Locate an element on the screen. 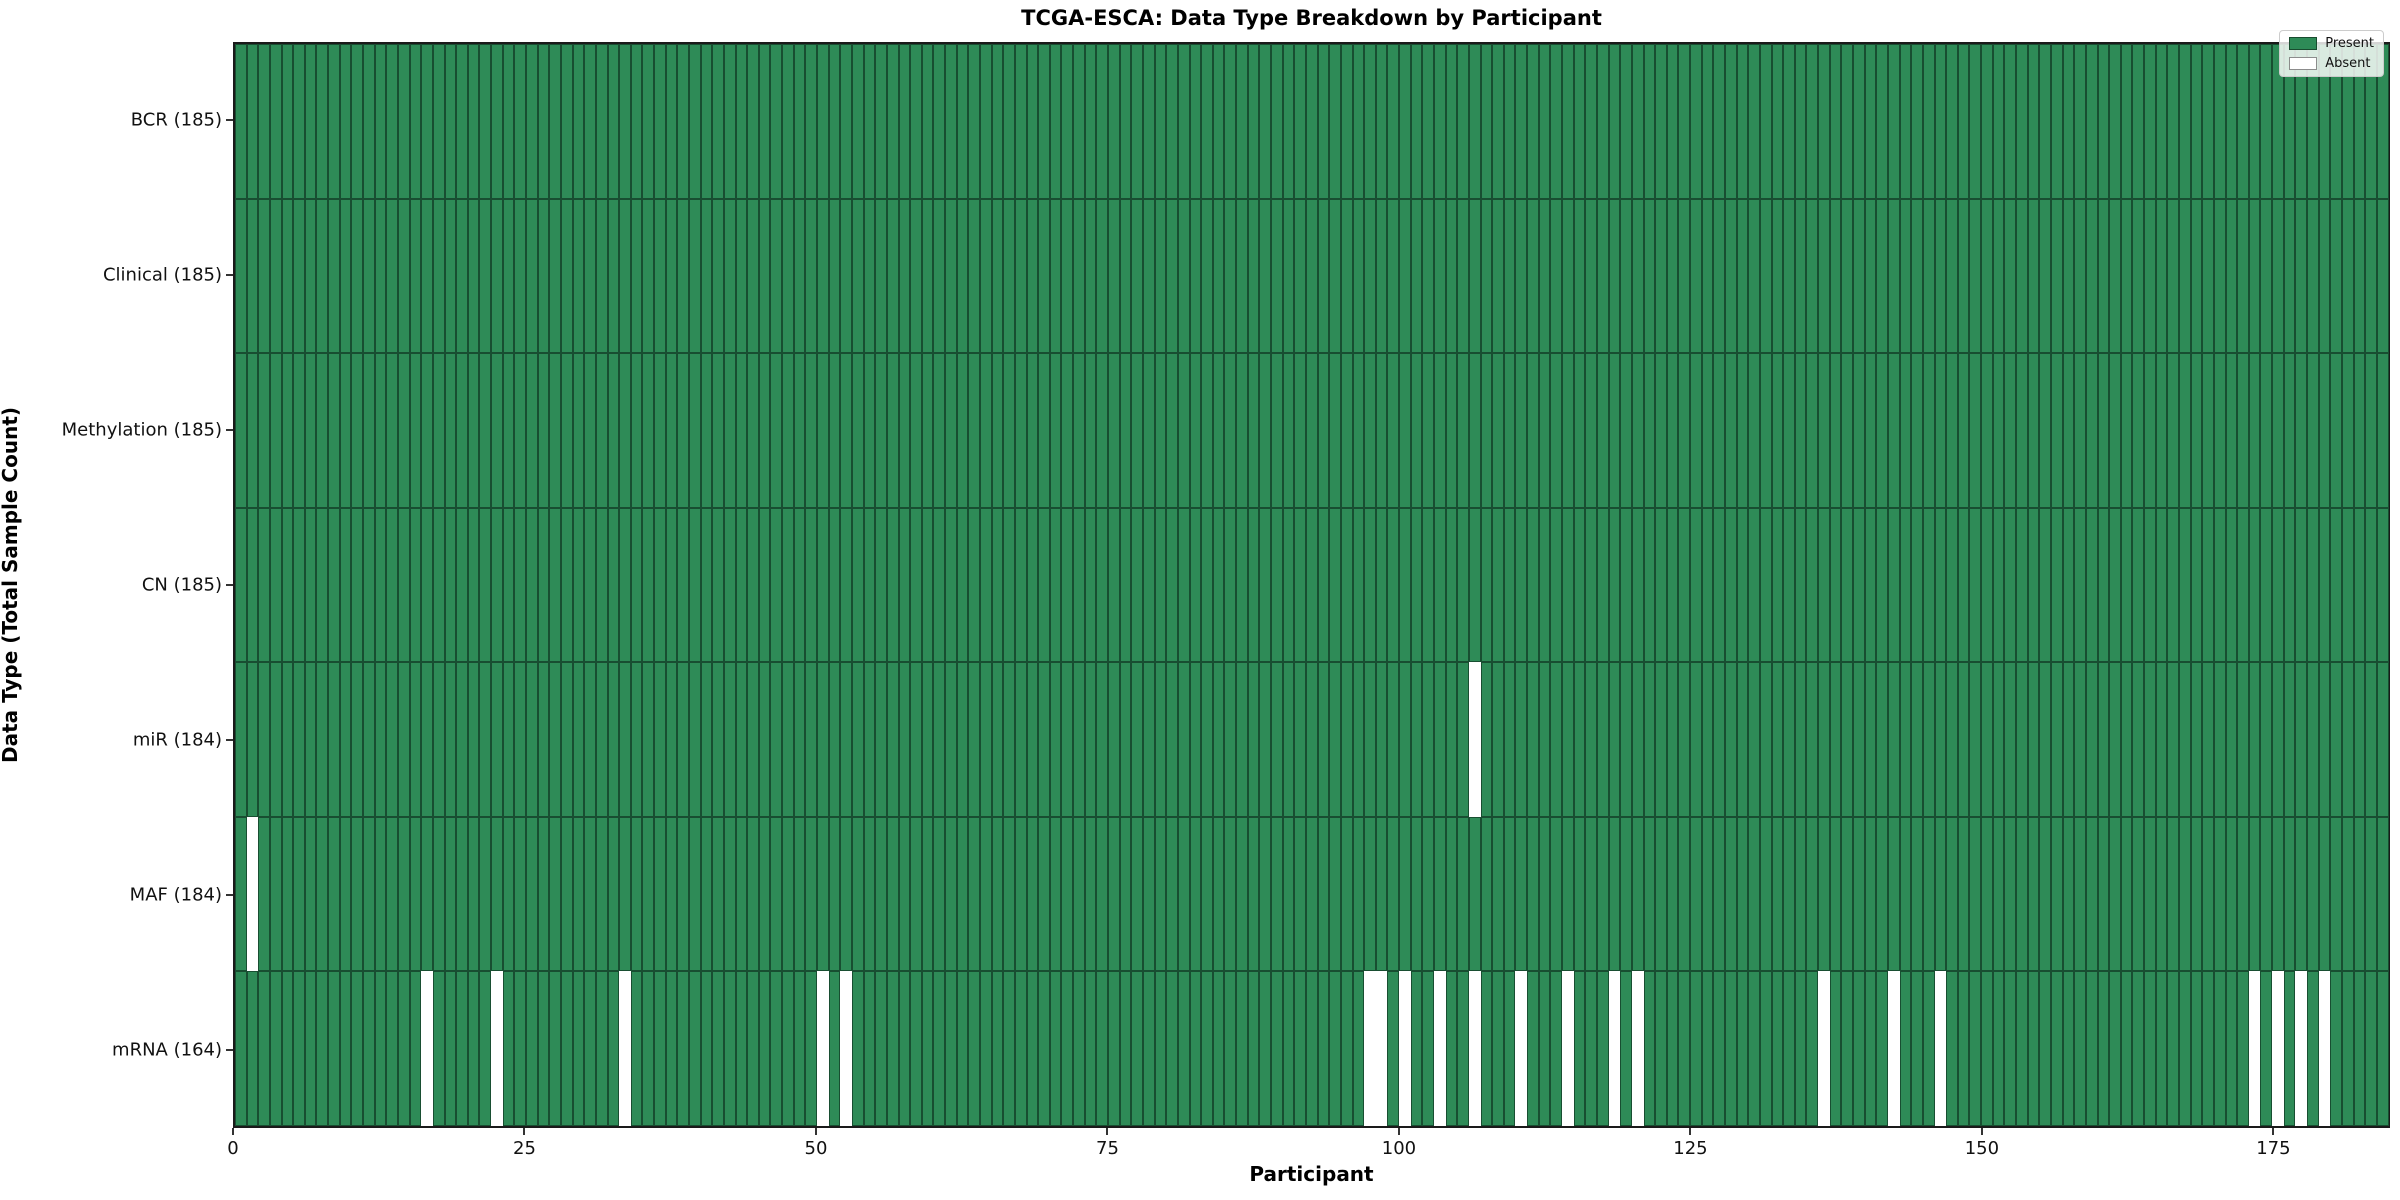 The image size is (2400, 1200). legend: Present Absent is located at coordinates (2331, 53).